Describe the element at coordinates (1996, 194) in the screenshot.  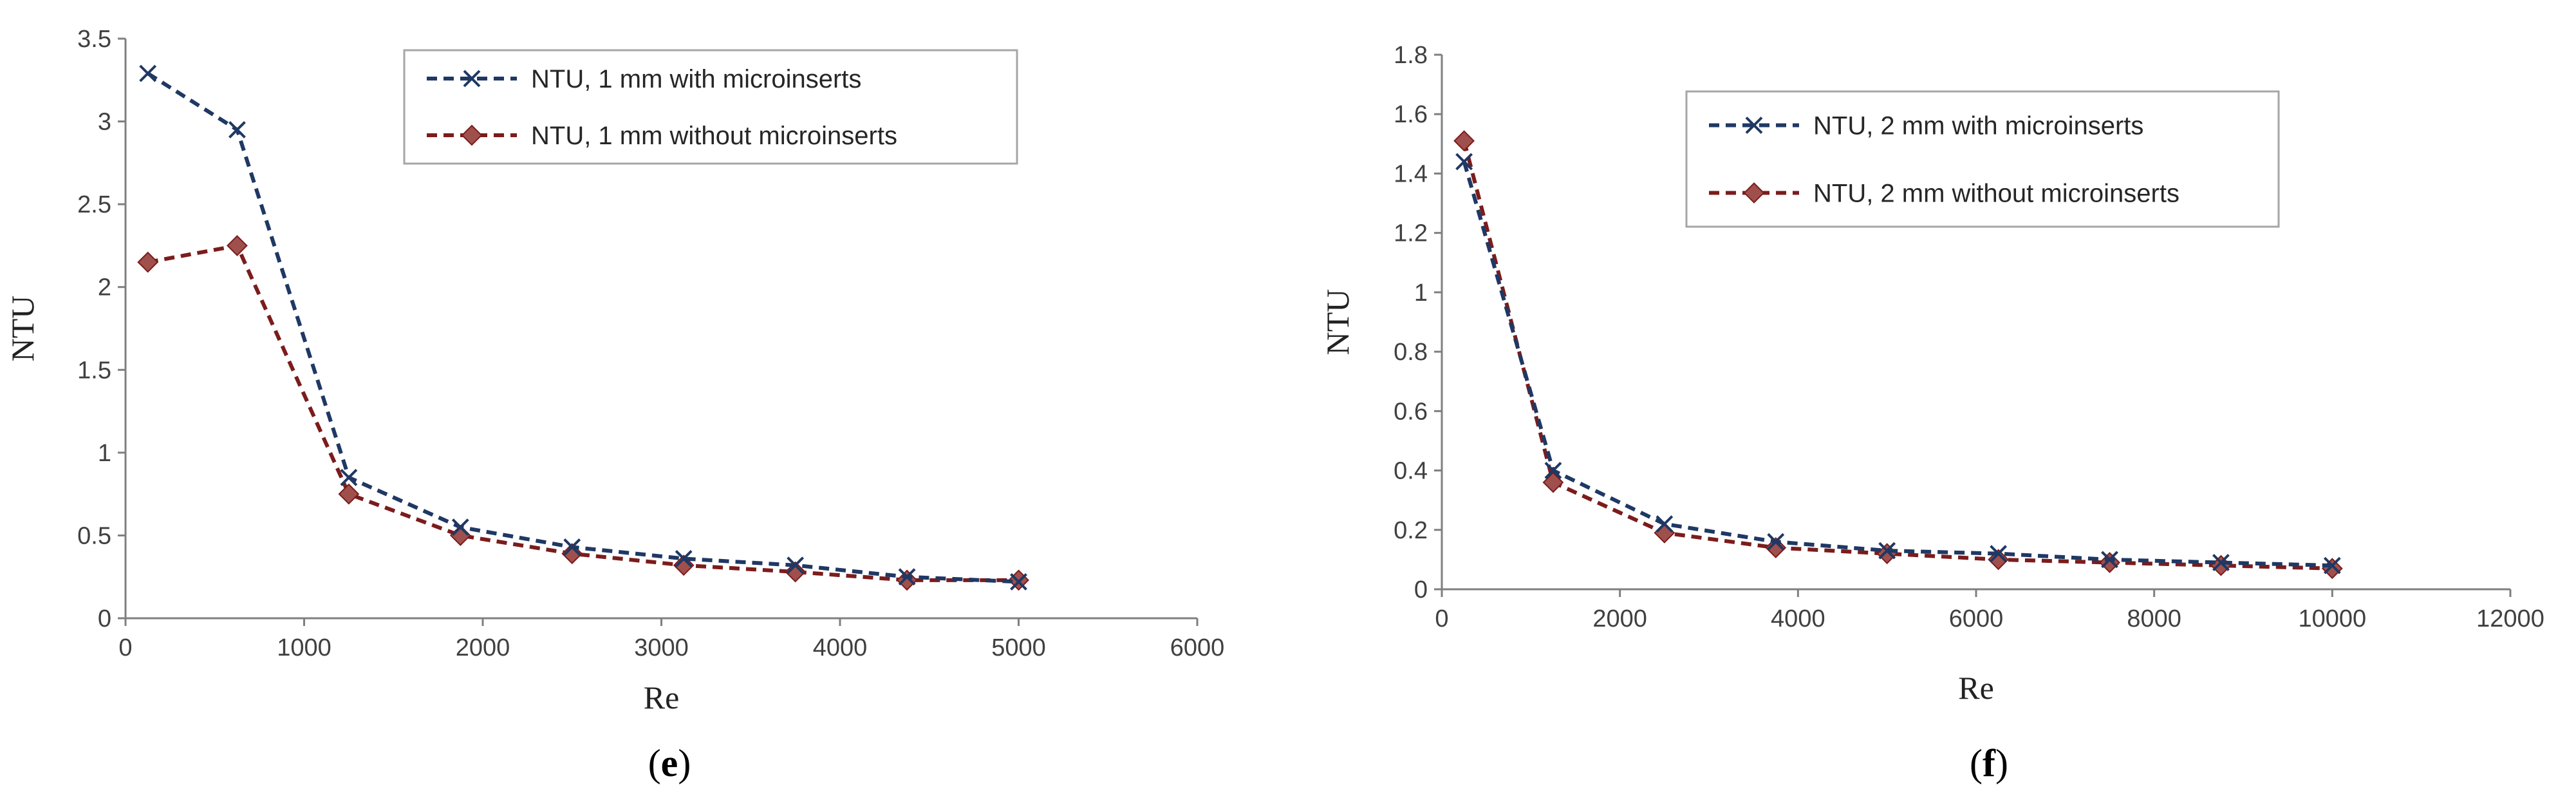
I see `legend-entry: NTU, 2 mm without microinserts` at that location.